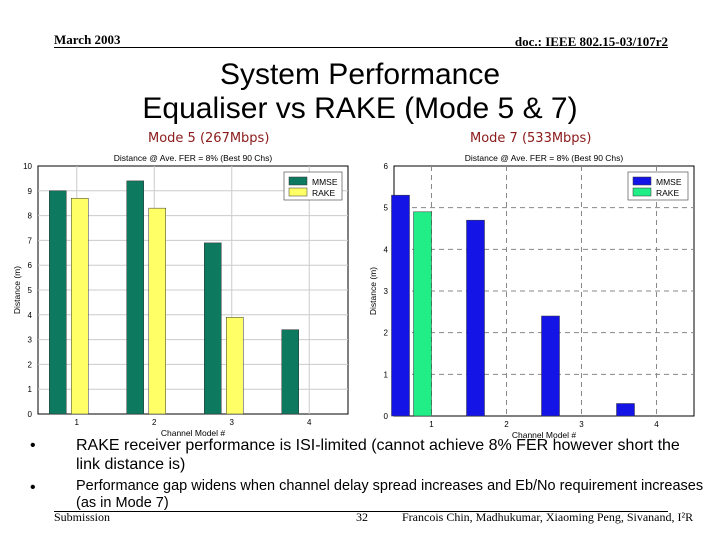  I want to click on chart1-y-tick-label: 1, so click(30, 389).